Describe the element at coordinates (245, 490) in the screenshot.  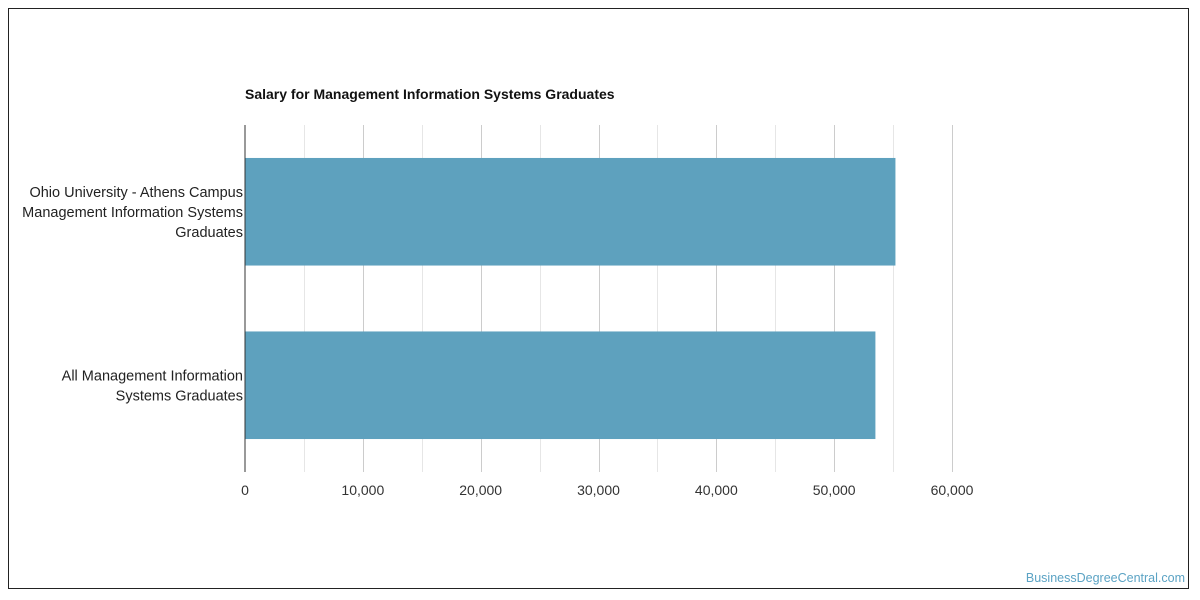
I see `x-tick-label: 0` at that location.